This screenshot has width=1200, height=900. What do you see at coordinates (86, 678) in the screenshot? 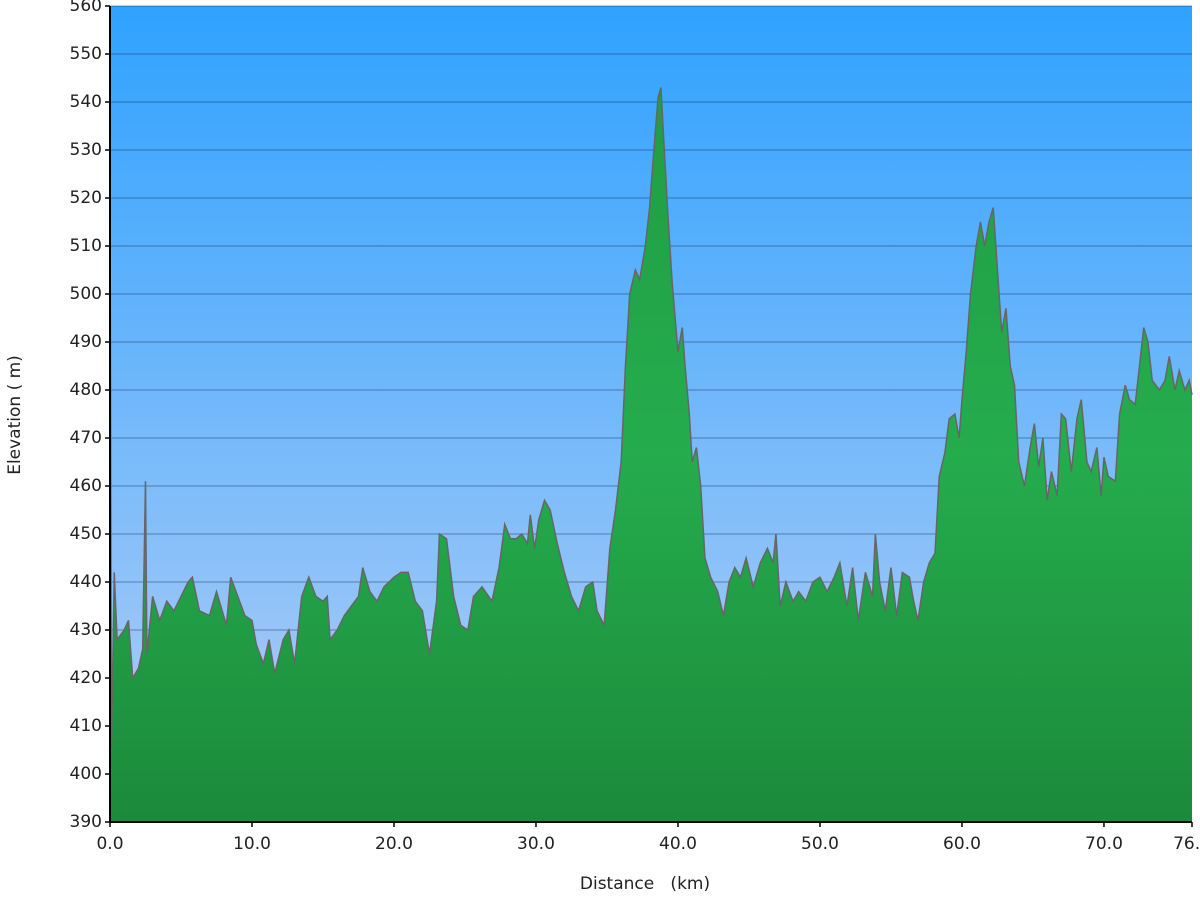
I see `y-tick-label: 420` at bounding box center [86, 678].